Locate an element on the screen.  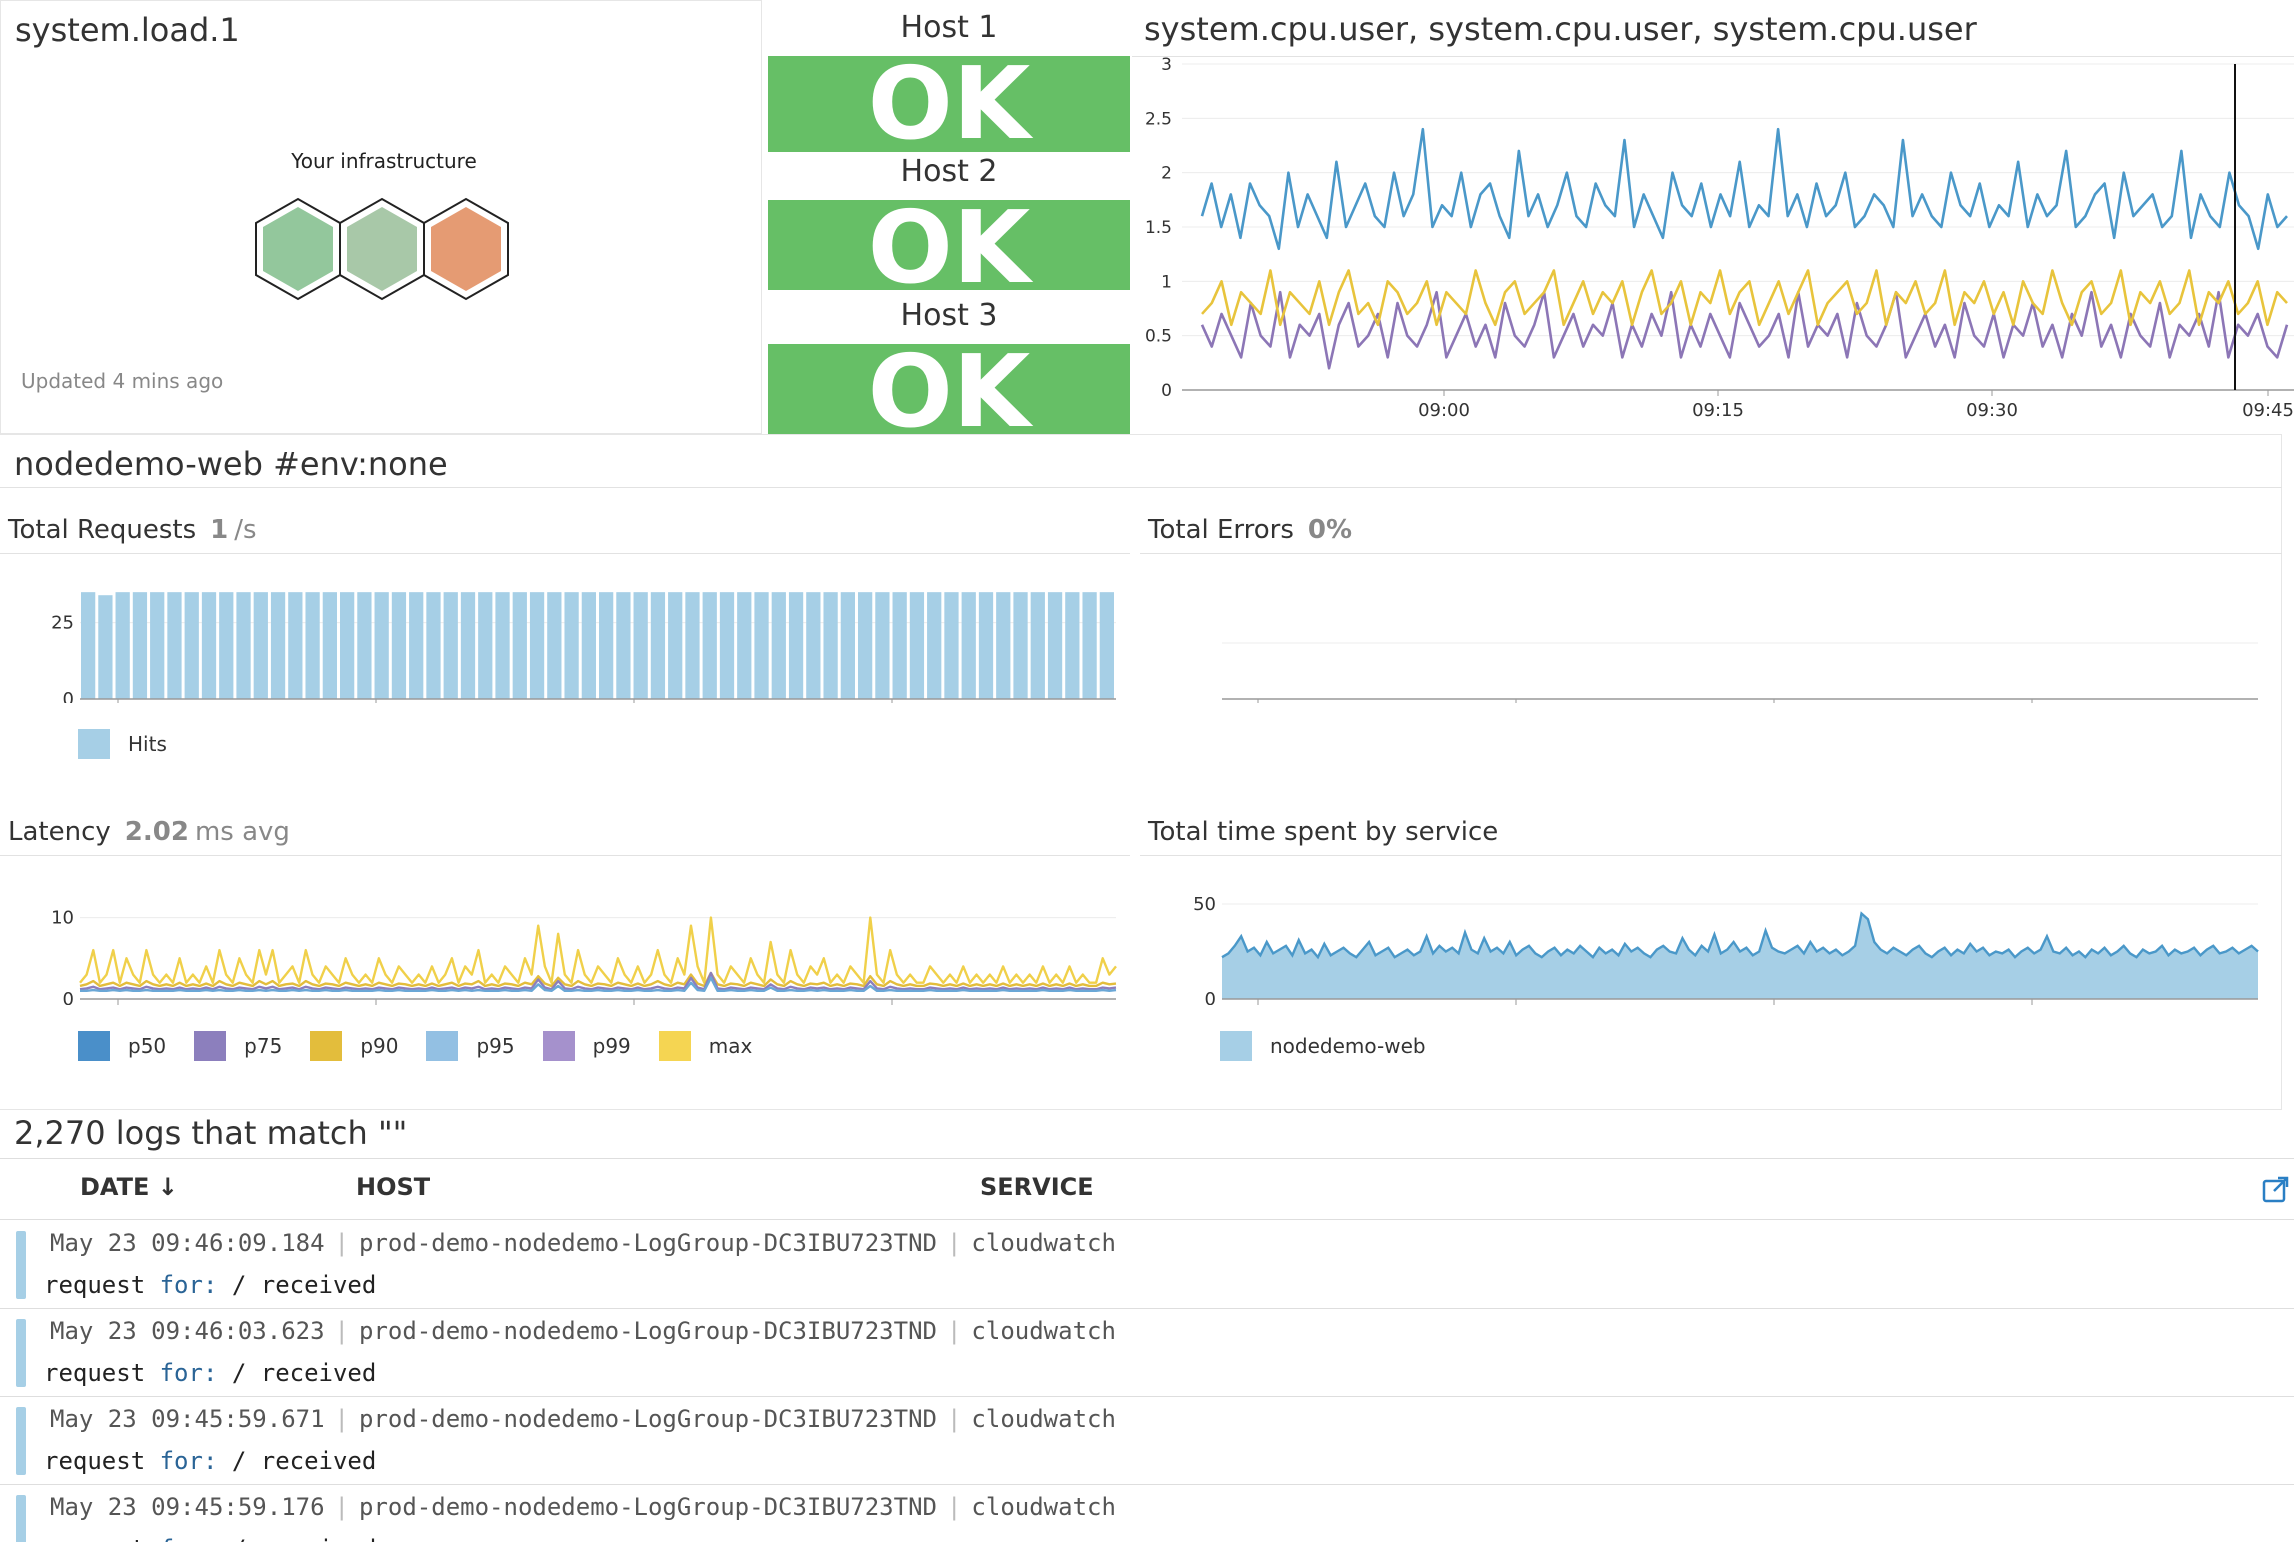
log-date: May 23 09:46:03.623 is located at coordinates (187, 1331).